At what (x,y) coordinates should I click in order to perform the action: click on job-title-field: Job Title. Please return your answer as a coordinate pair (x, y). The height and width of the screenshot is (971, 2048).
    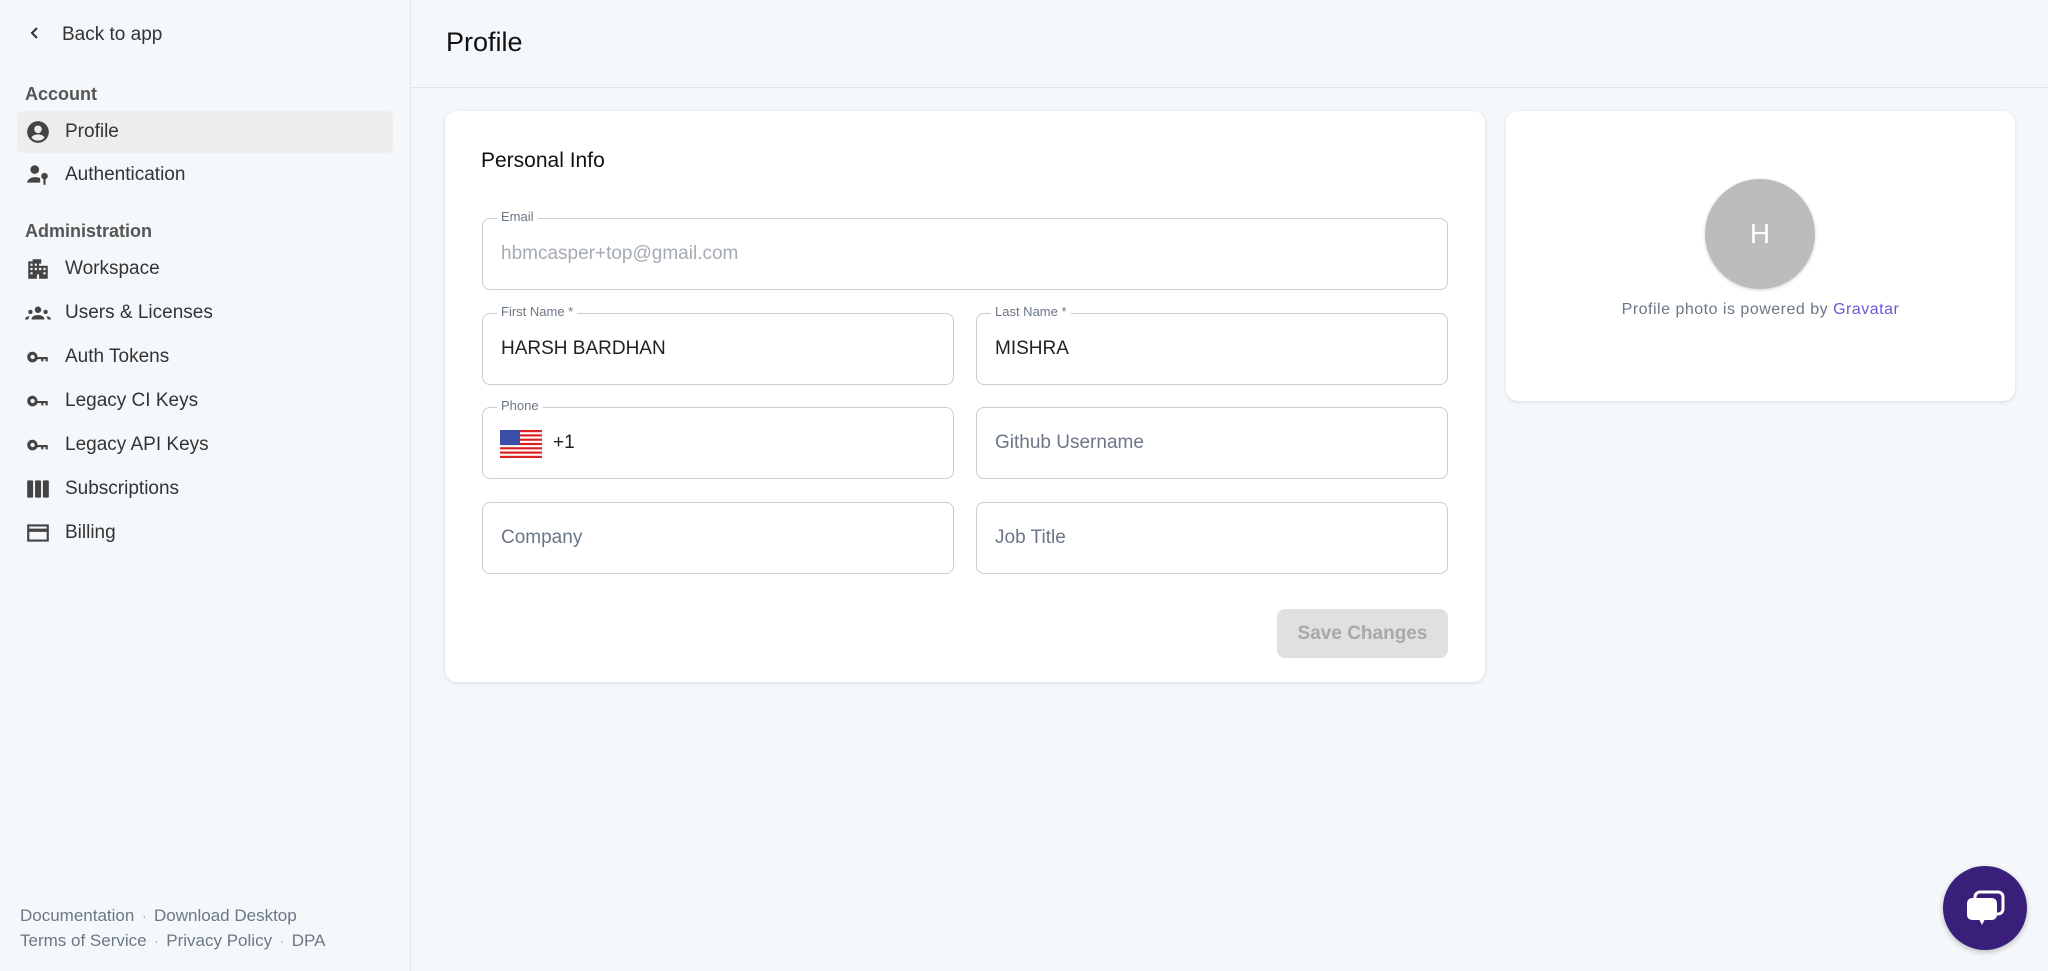
    Looking at the image, I should click on (1212, 538).